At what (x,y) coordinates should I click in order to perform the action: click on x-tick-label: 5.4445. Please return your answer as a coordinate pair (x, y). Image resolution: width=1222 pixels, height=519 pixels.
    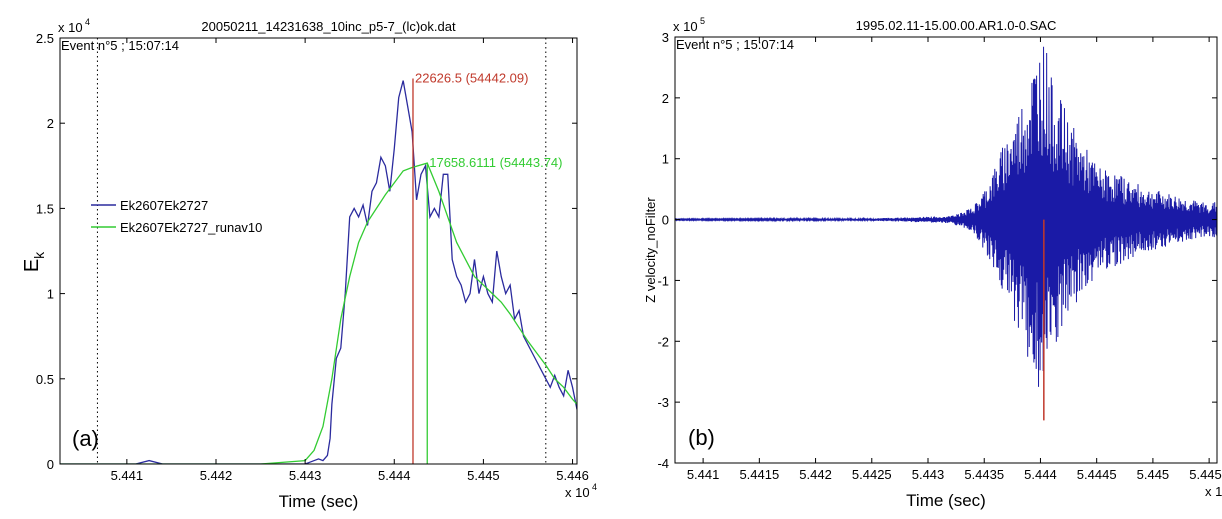
    Looking at the image, I should click on (1097, 474).